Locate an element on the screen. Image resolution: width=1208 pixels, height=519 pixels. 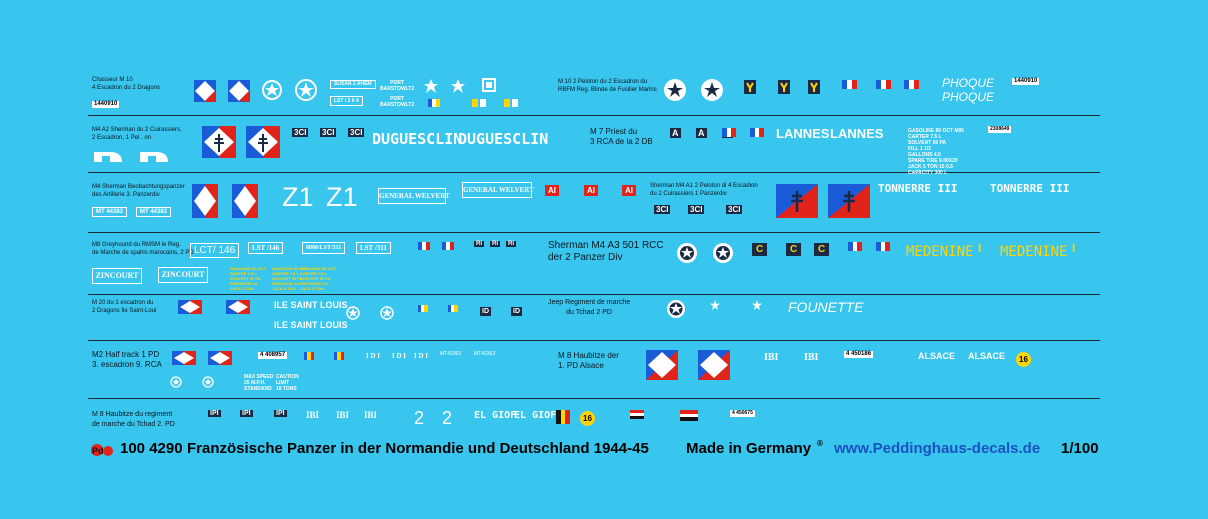
ile-saint-louis-name: ILE SAINT LOUIS is located at coordinates (311, 325).